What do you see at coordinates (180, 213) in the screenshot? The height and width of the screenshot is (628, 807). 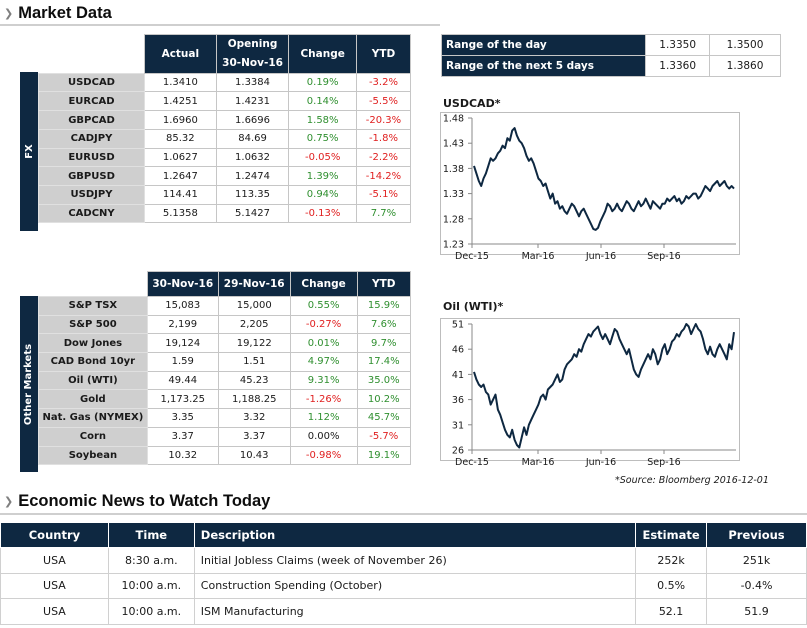 I see `fx-actual: 5.1358` at bounding box center [180, 213].